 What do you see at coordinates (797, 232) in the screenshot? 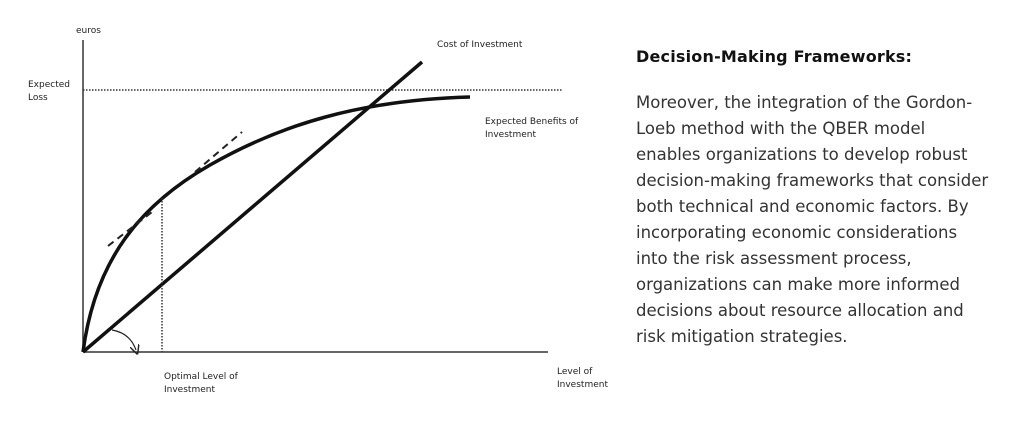
I see `paragraph-line: incorporating economic considerations` at bounding box center [797, 232].